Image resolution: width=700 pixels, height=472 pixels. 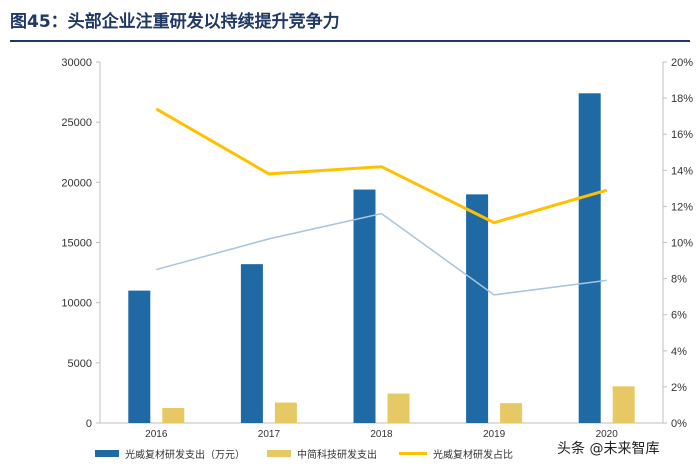 What do you see at coordinates (76, 63) in the screenshot?
I see `y-tick-label-left: 30000` at bounding box center [76, 63].